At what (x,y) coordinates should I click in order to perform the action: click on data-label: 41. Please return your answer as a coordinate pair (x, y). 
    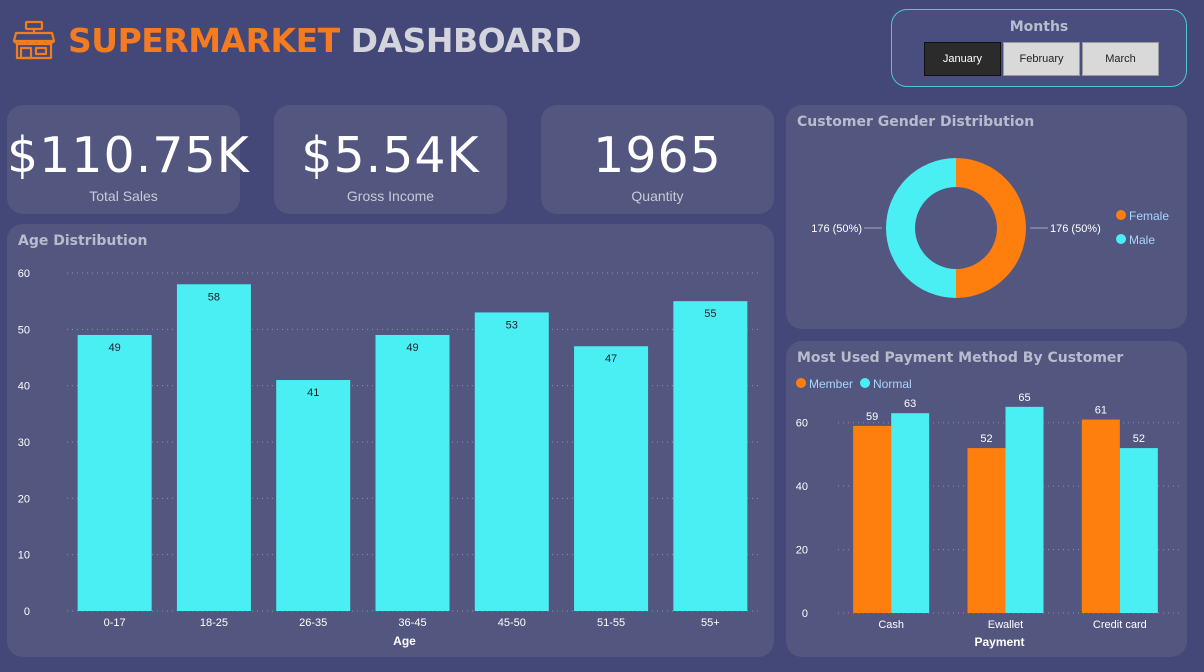
    Looking at the image, I should click on (313, 393).